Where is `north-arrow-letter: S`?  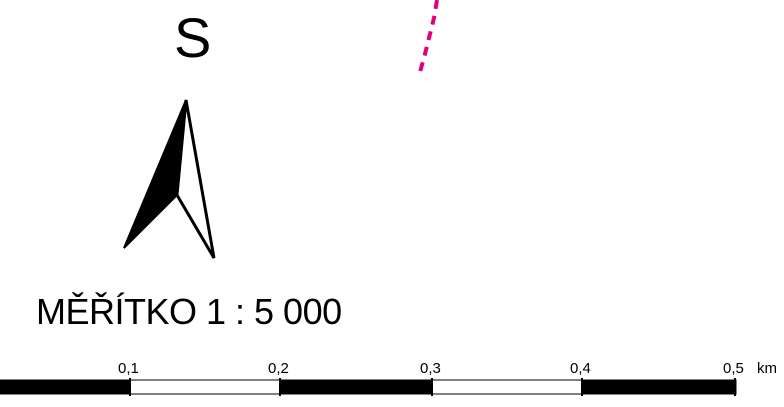 north-arrow-letter: S is located at coordinates (193, 37).